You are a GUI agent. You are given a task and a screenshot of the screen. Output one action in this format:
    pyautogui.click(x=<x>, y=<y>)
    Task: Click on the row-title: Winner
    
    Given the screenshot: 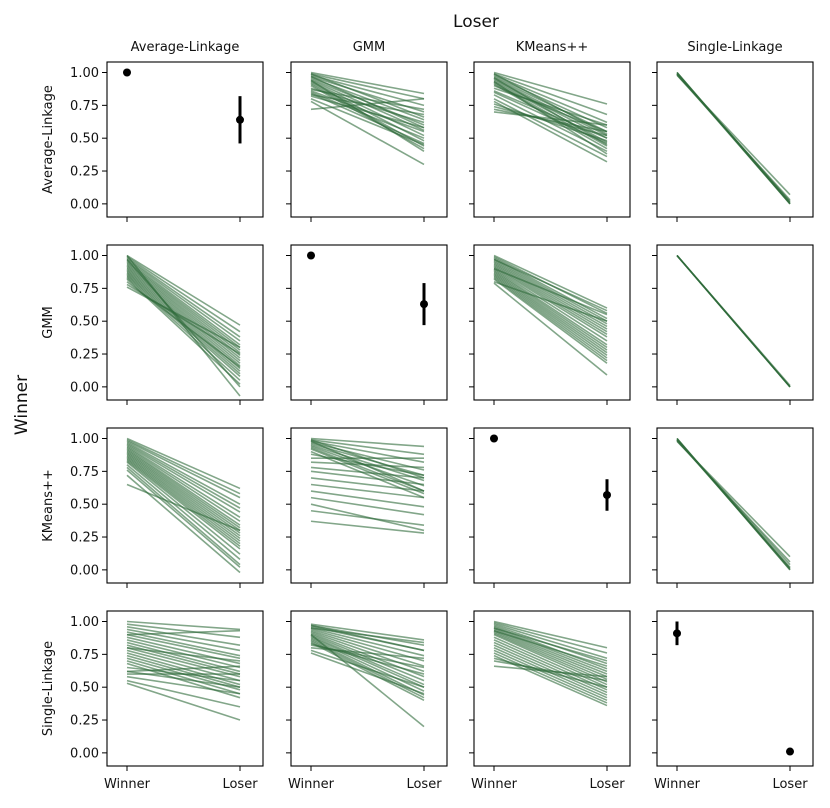 What is the action you would take?
    pyautogui.click(x=22, y=405)
    